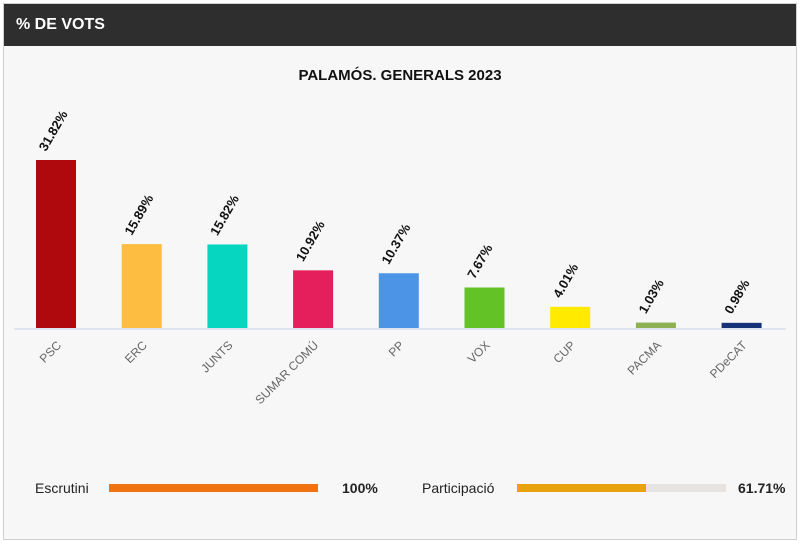 This screenshot has width=800, height=543. Describe the element at coordinates (484, 307) in the screenshot. I see `bar-vox` at that location.